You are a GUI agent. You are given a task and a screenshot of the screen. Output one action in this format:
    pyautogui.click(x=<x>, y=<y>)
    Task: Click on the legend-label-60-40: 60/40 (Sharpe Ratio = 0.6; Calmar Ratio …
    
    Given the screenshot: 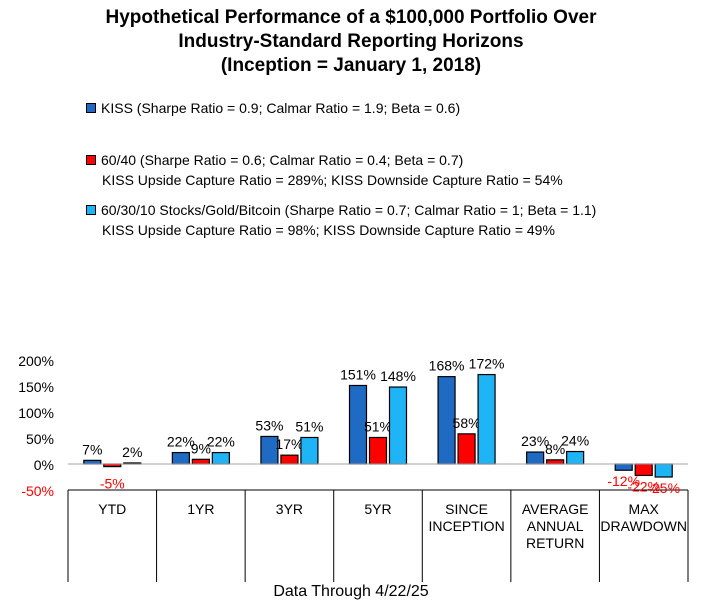 What is the action you would take?
    pyautogui.click(x=282, y=160)
    